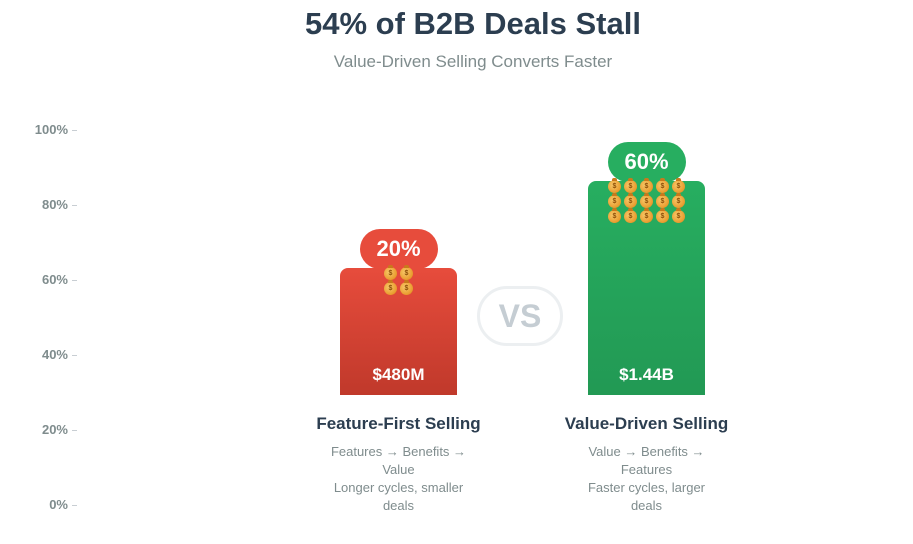 The height and width of the screenshot is (544, 913). Describe the element at coordinates (646, 162) in the screenshot. I see `percent-badge-value-driven: 60%` at that location.